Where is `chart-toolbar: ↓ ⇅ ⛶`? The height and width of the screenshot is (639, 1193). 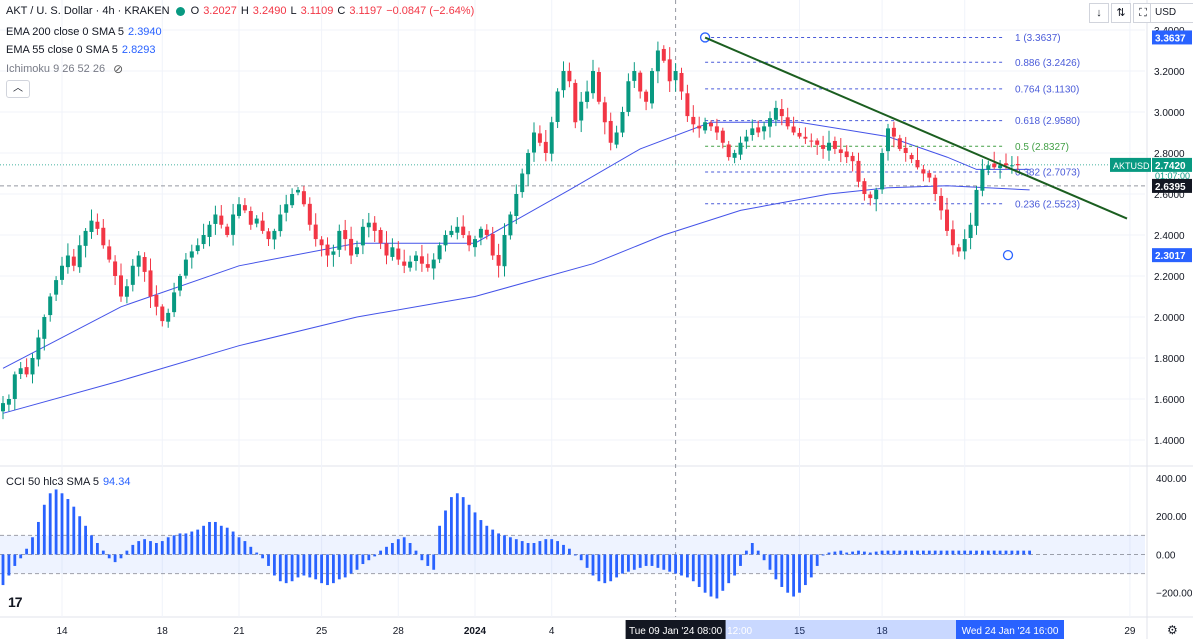
chart-toolbar: ↓ ⇅ ⛶ is located at coordinates (1120, 13).